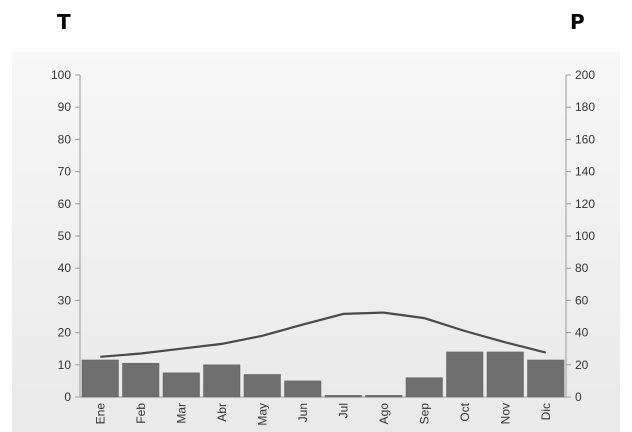 The width and height of the screenshot is (632, 432). What do you see at coordinates (582, 268) in the screenshot?
I see `right-tick-label: 80` at bounding box center [582, 268].